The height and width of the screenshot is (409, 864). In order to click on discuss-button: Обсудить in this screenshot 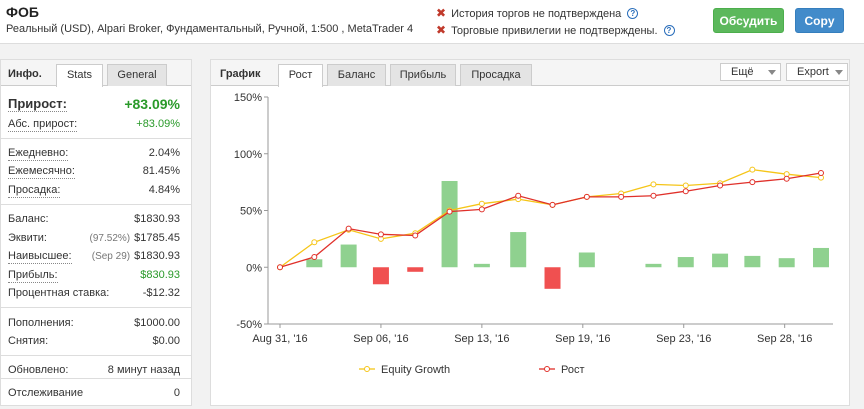, I will do `click(748, 20)`.